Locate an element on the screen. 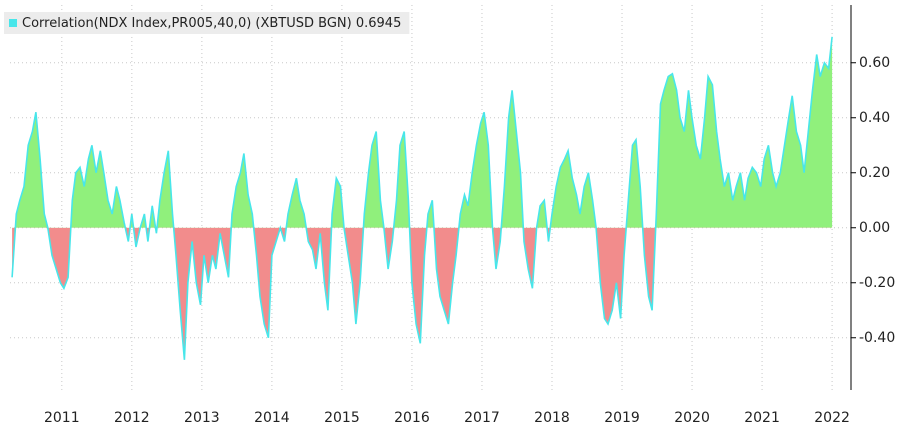  y-tick-label: -0.40 is located at coordinates (877, 338).